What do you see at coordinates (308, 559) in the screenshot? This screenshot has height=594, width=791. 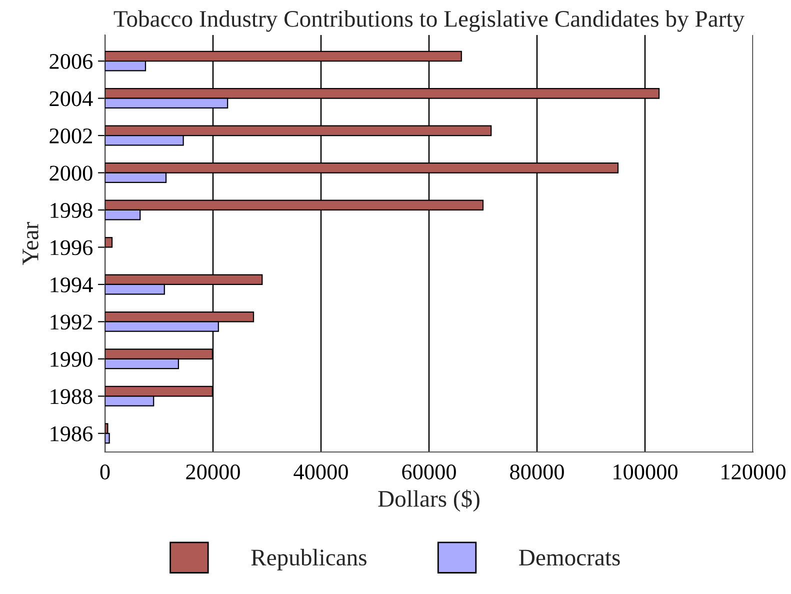 I see `legend-label: Republicans` at bounding box center [308, 559].